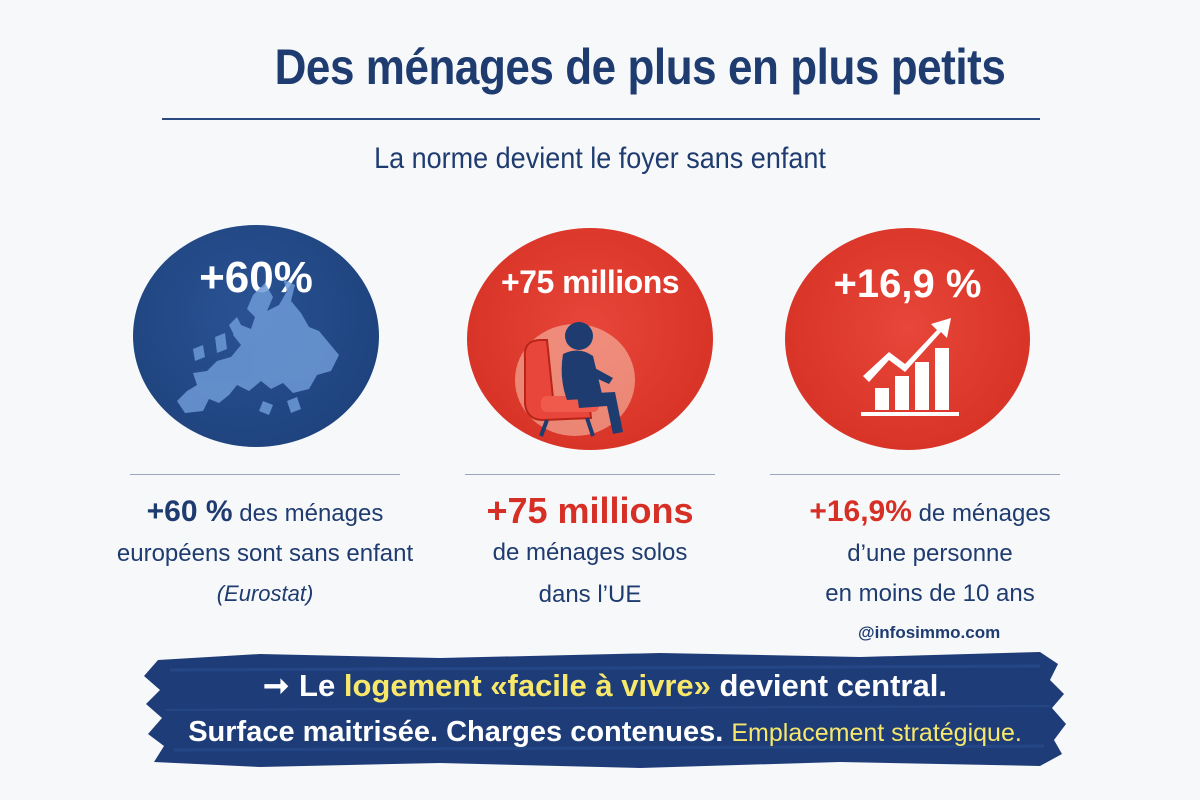  I want to click on stat-circle-single-person: +16,9 %, so click(907, 339).